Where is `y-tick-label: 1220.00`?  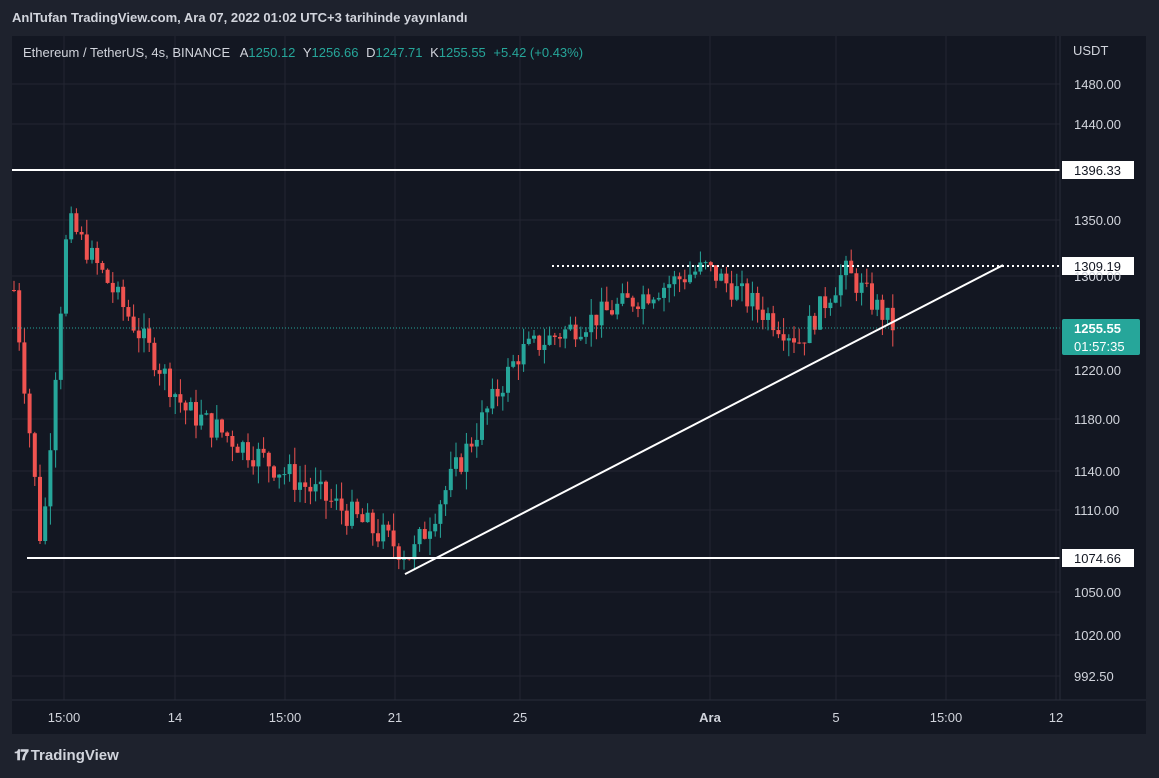 y-tick-label: 1220.00 is located at coordinates (1097, 370).